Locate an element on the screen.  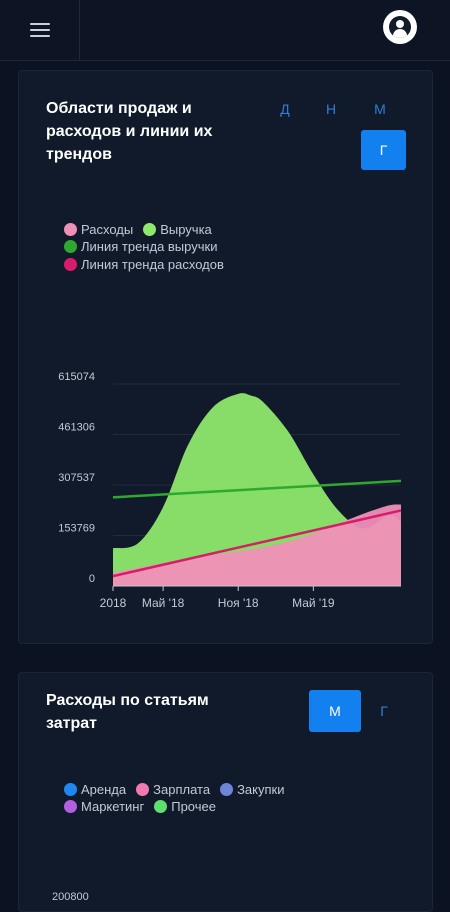
y-tick-label: 307537 is located at coordinates (76, 478).